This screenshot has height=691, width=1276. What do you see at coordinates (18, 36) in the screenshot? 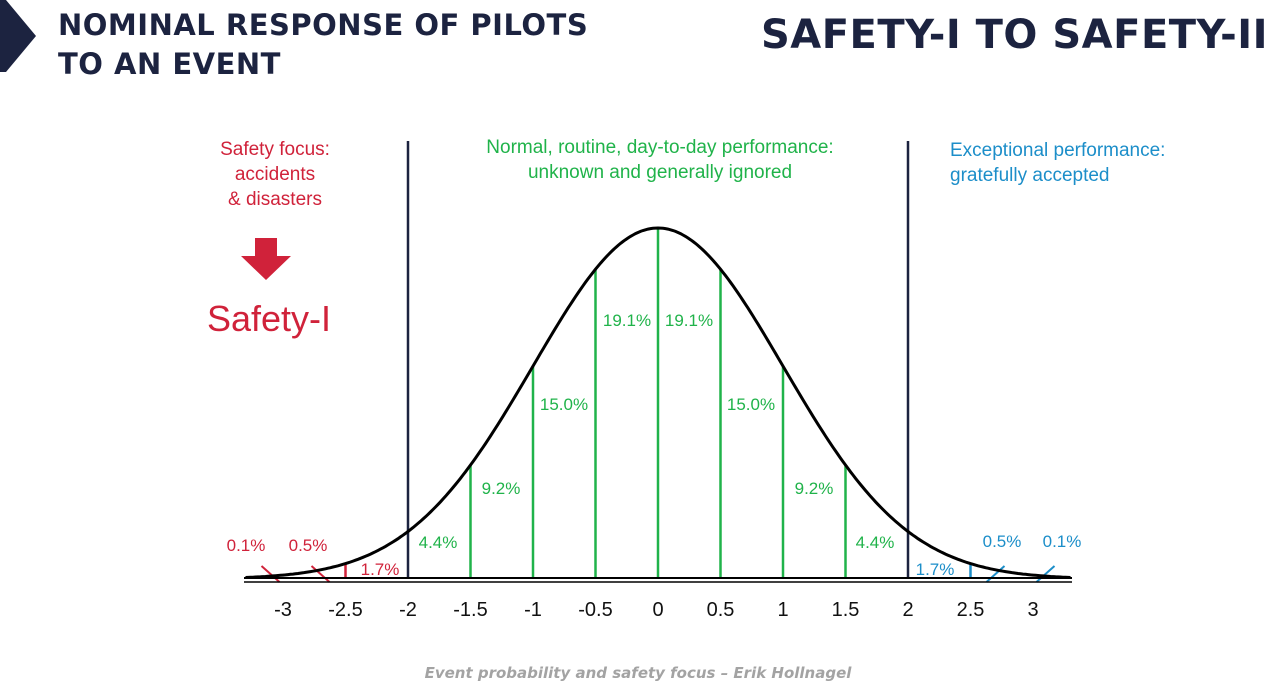
I see `corner-arrow-icon` at bounding box center [18, 36].